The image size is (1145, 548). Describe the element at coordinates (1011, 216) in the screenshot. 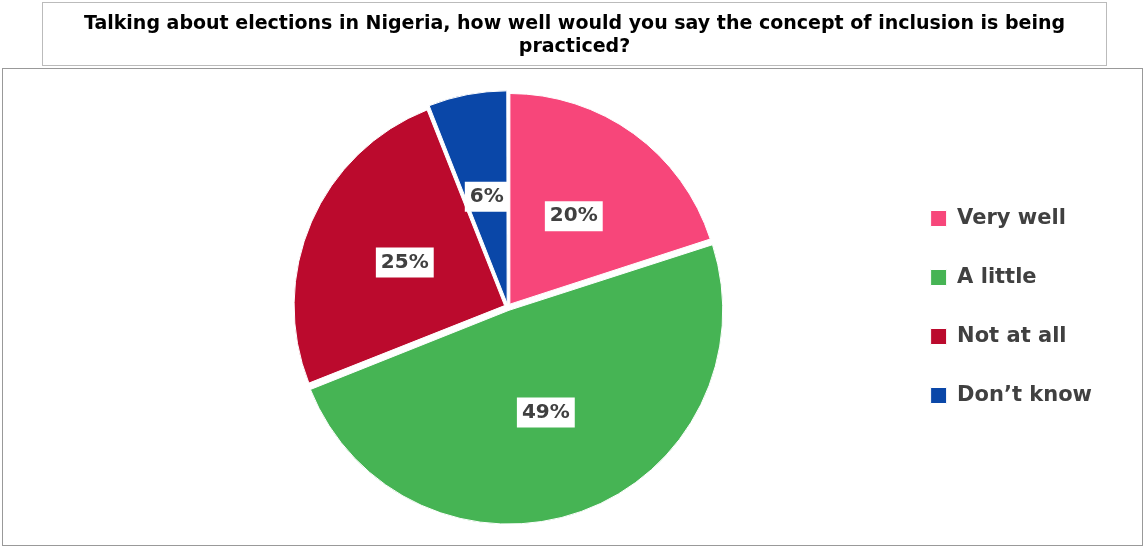

I see `legend-label: Very well` at that location.